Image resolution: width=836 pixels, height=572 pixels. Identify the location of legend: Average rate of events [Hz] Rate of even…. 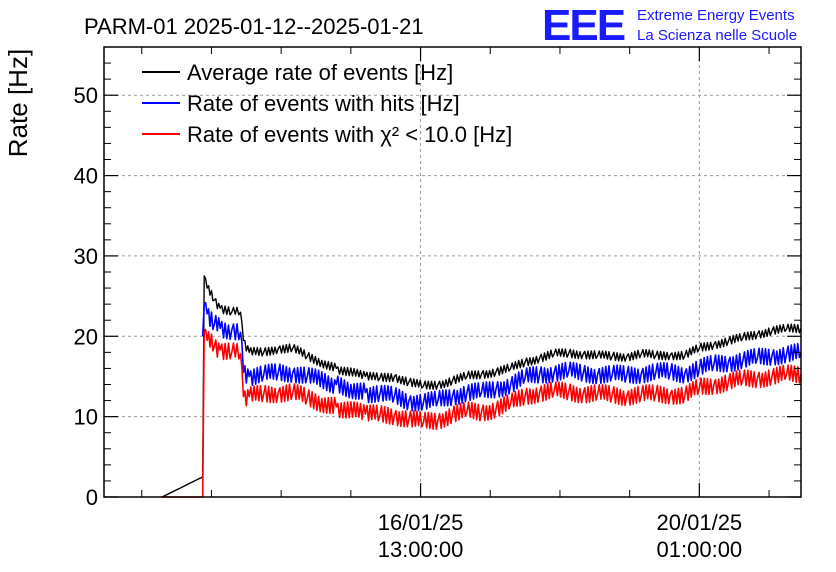
(327, 103).